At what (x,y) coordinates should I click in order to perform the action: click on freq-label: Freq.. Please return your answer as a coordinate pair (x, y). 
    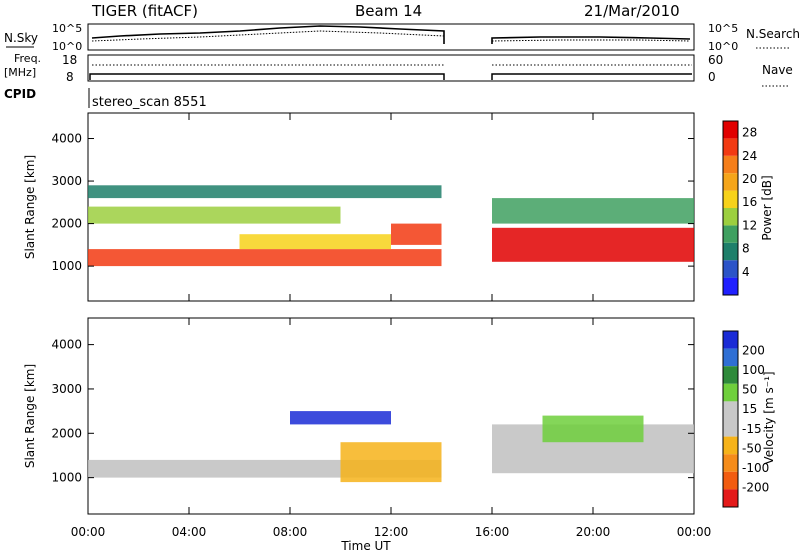
    Looking at the image, I should click on (27, 58).